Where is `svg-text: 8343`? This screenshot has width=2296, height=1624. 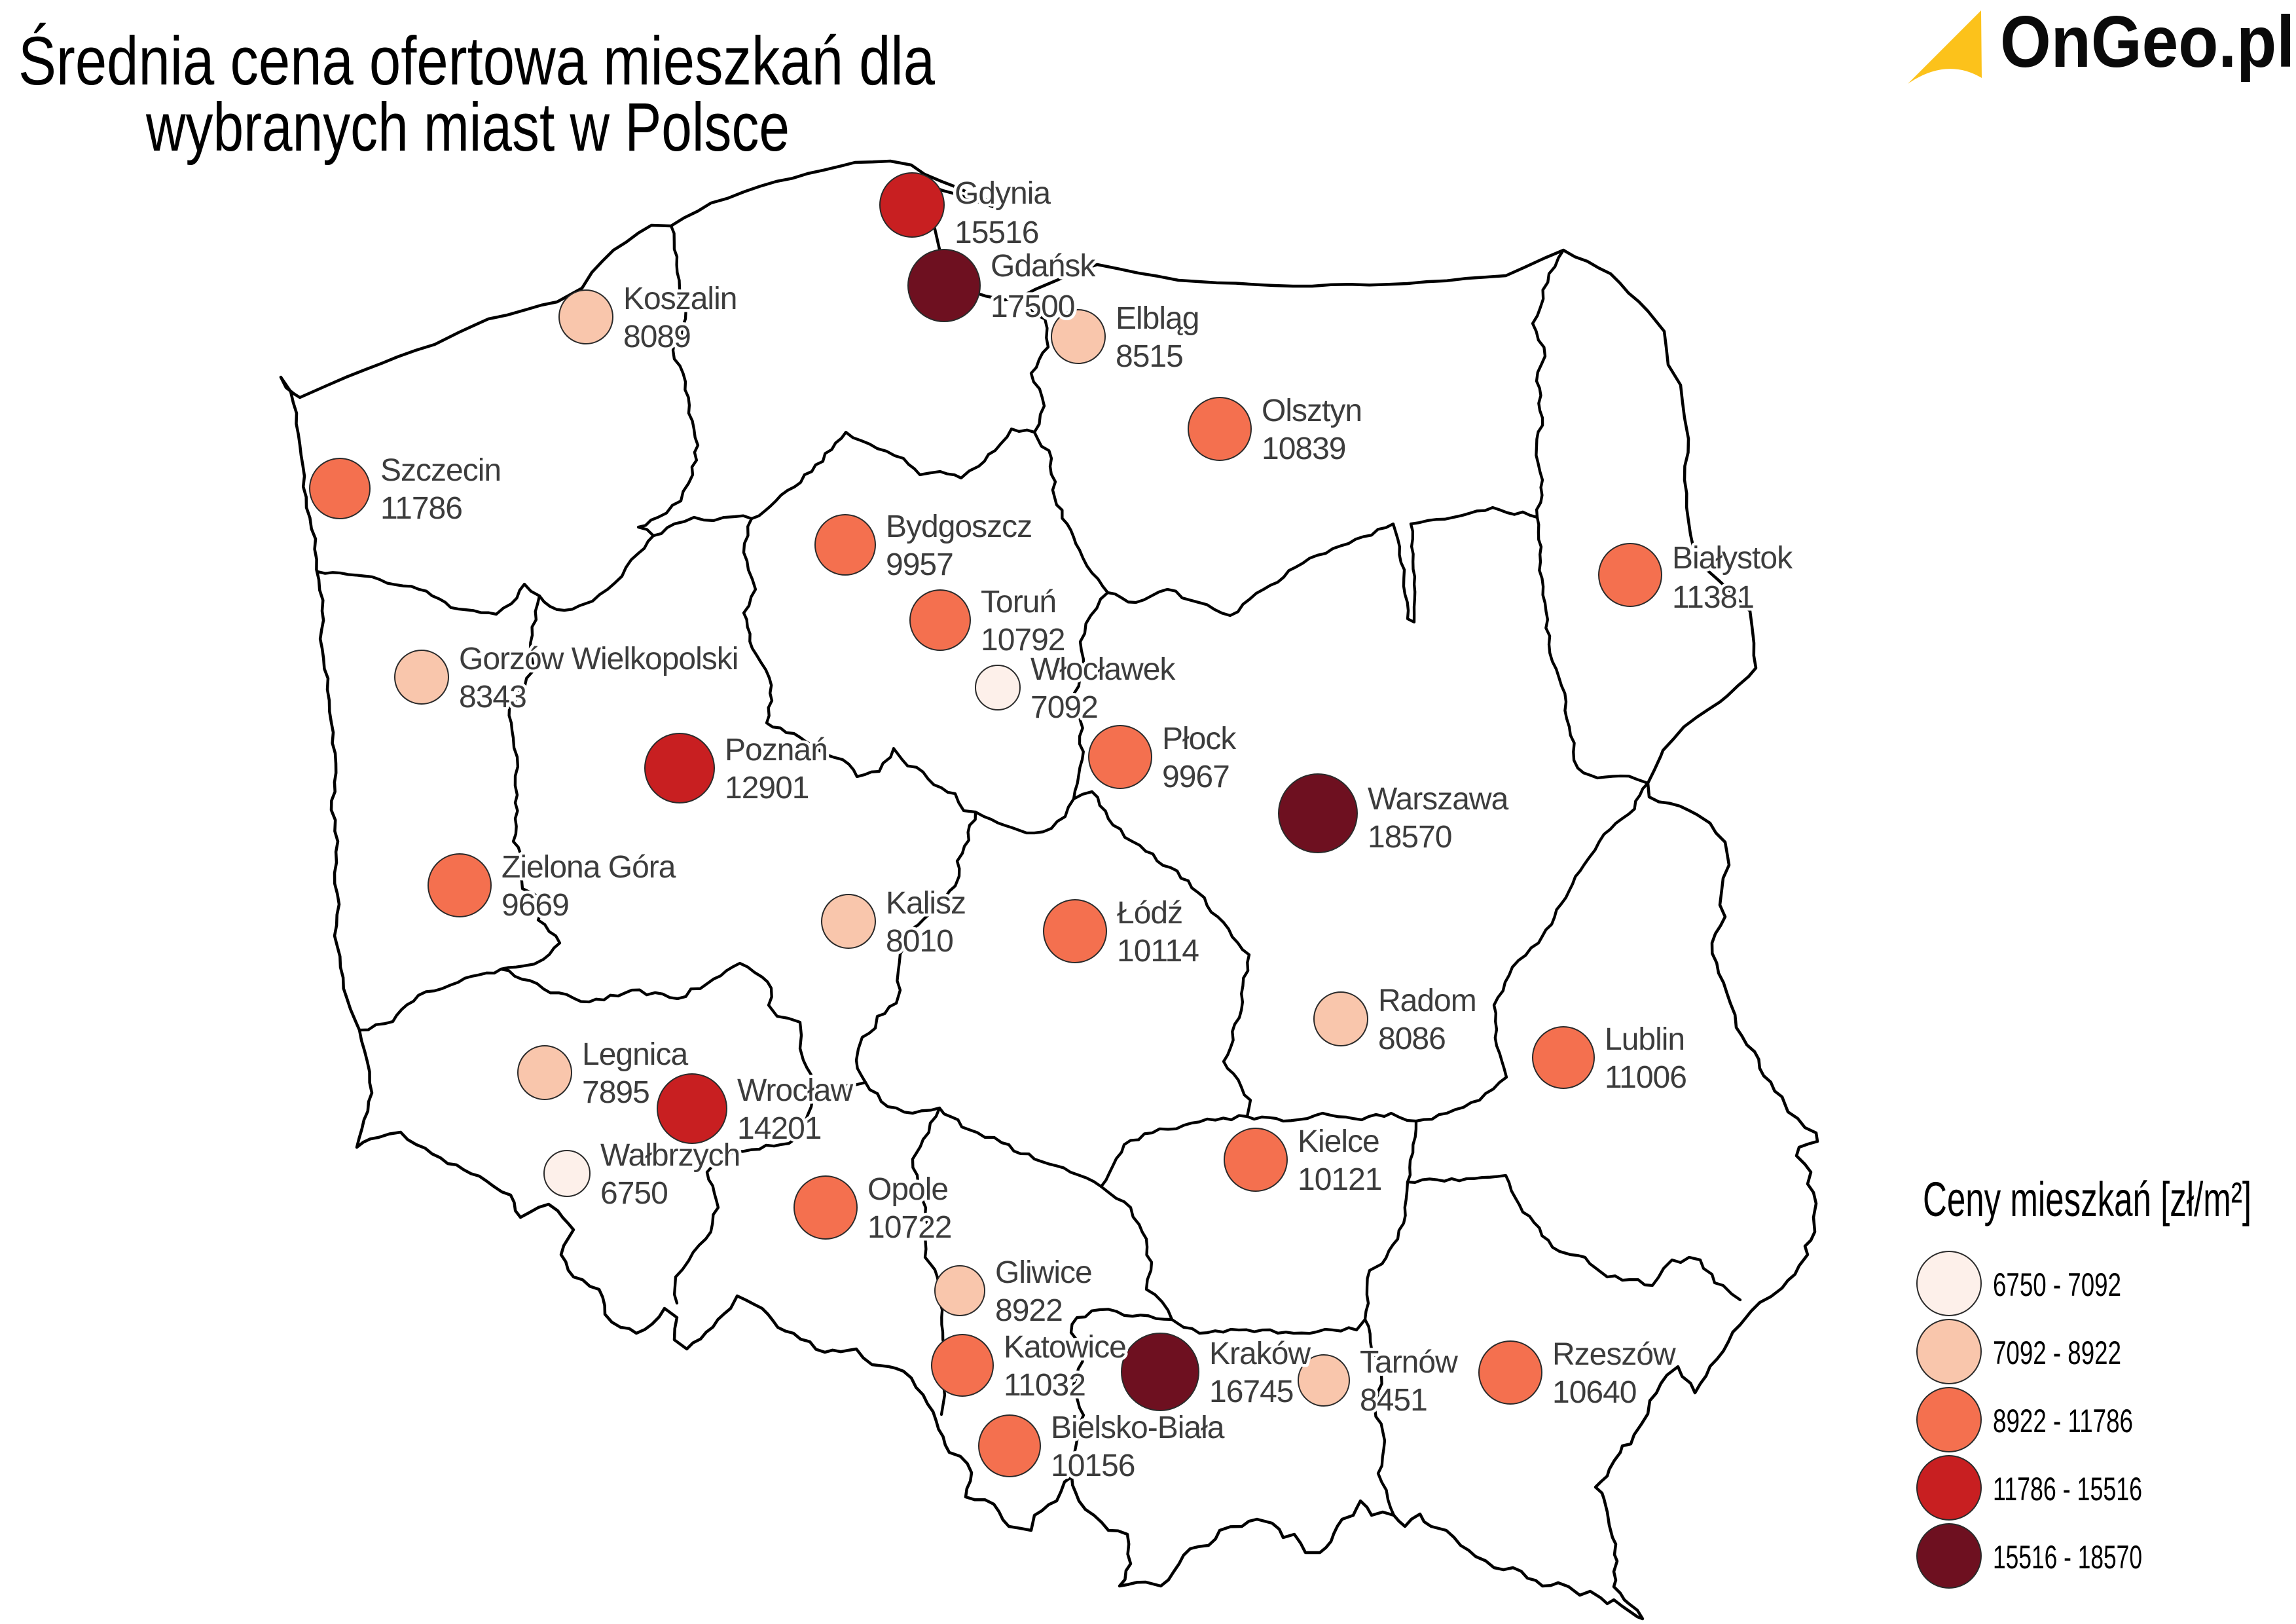
svg-text: 8343 is located at coordinates (492, 697).